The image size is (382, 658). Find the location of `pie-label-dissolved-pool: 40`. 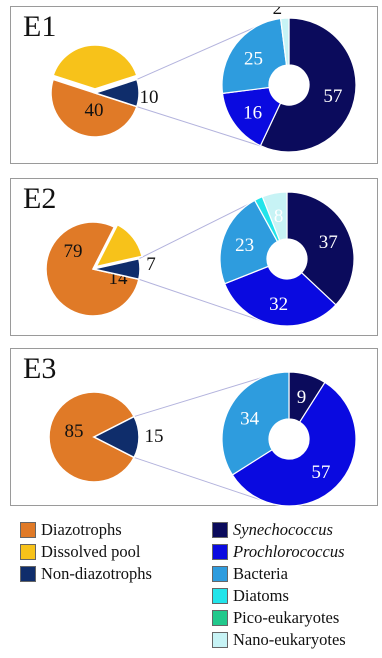

pie-label-dissolved-pool: 40 is located at coordinates (94, 110).